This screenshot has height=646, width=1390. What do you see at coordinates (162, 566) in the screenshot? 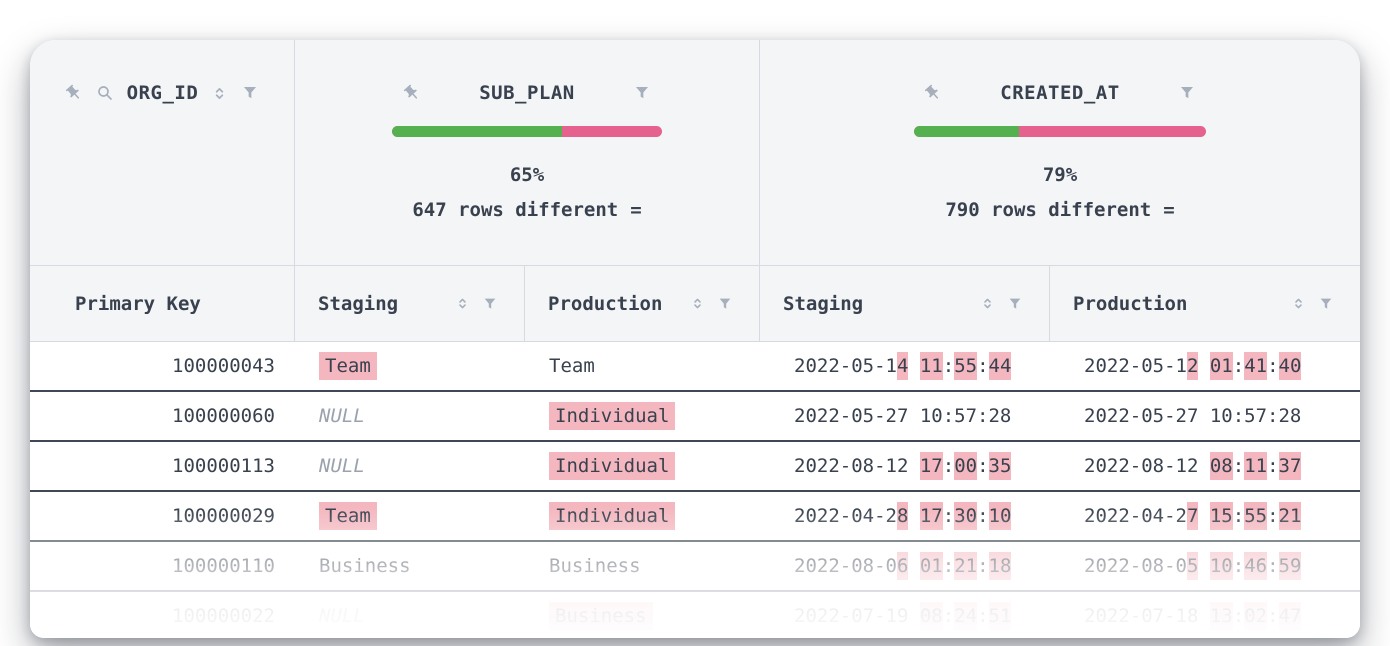
I see `primary-key-cell: 100000110` at bounding box center [162, 566].